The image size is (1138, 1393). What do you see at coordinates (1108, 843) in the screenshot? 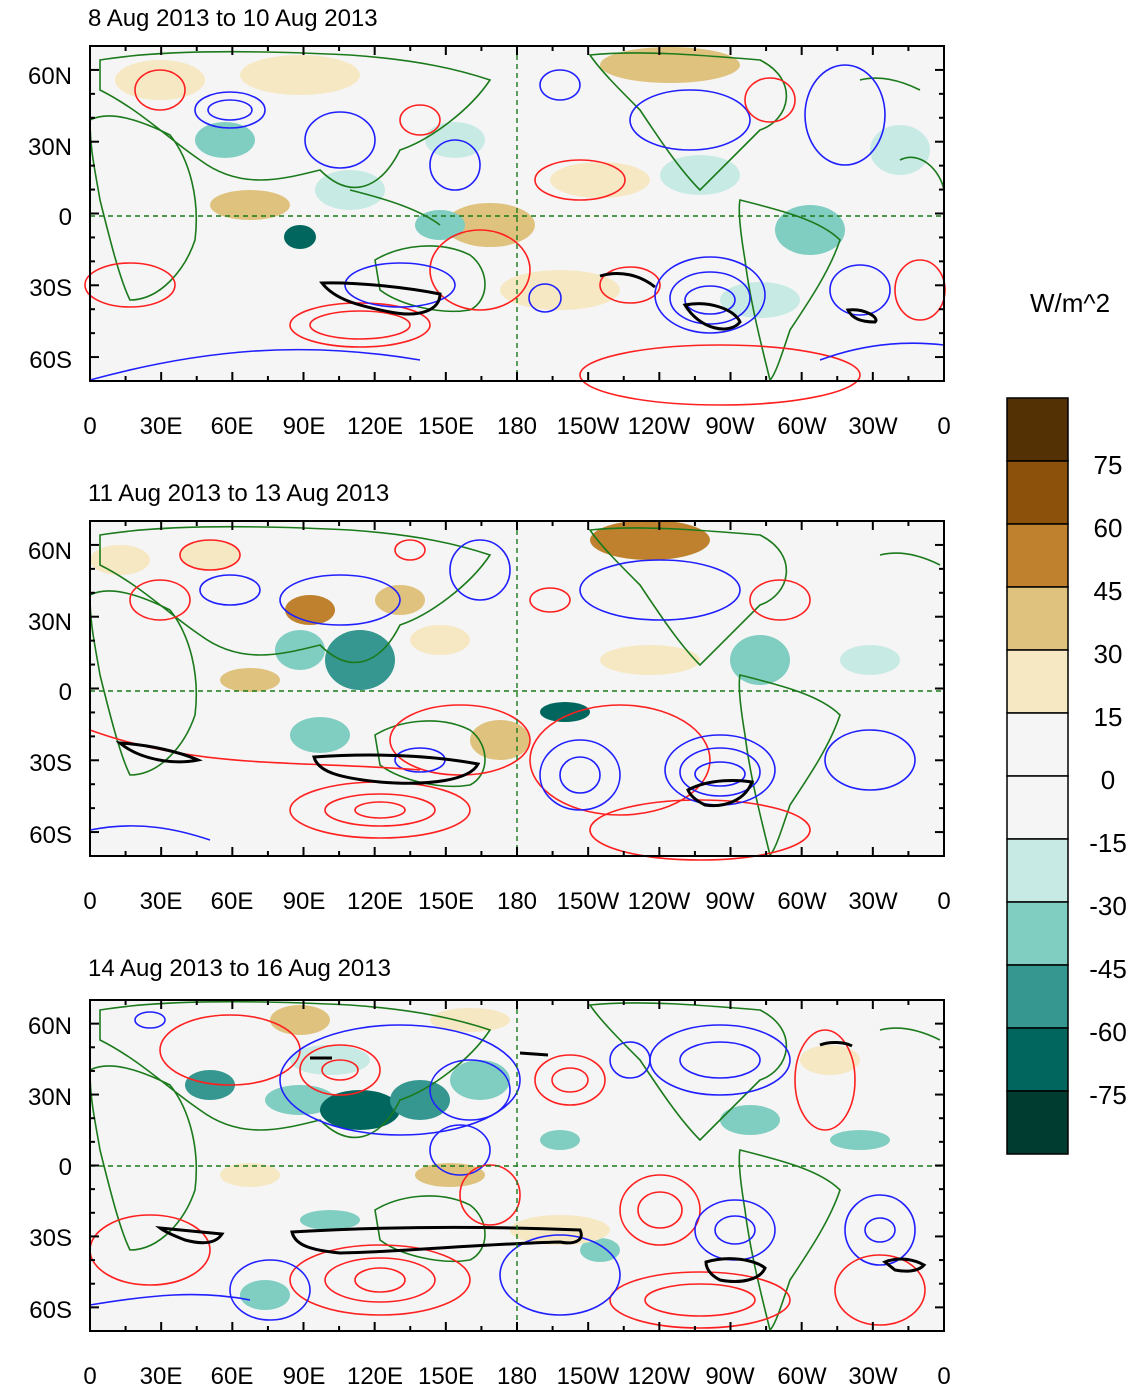
I see `colorbar-label: -15` at bounding box center [1108, 843].